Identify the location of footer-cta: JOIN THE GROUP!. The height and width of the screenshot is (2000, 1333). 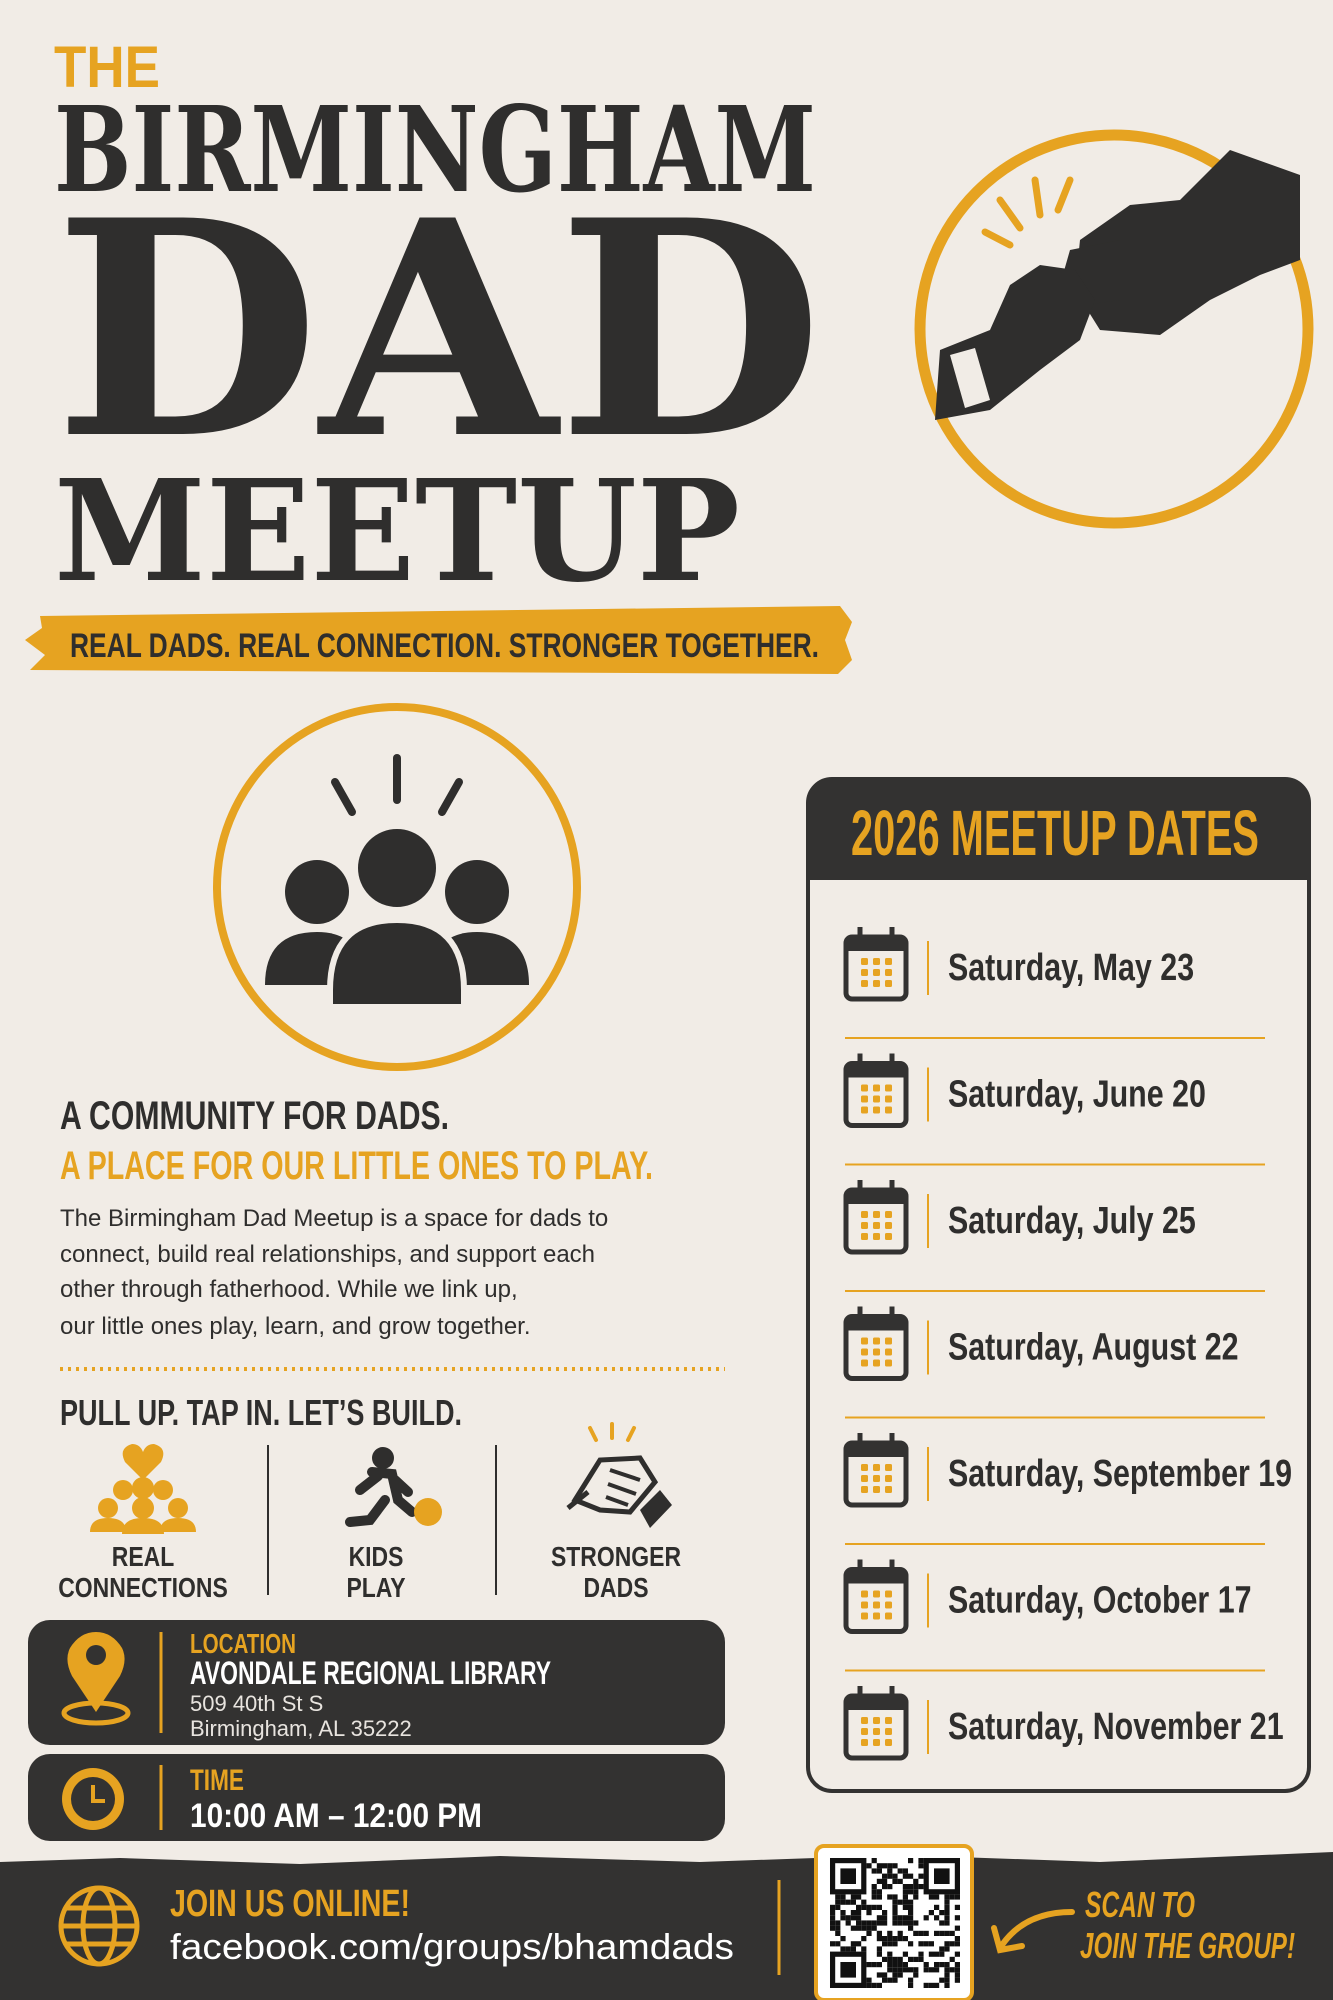
(1187, 1945).